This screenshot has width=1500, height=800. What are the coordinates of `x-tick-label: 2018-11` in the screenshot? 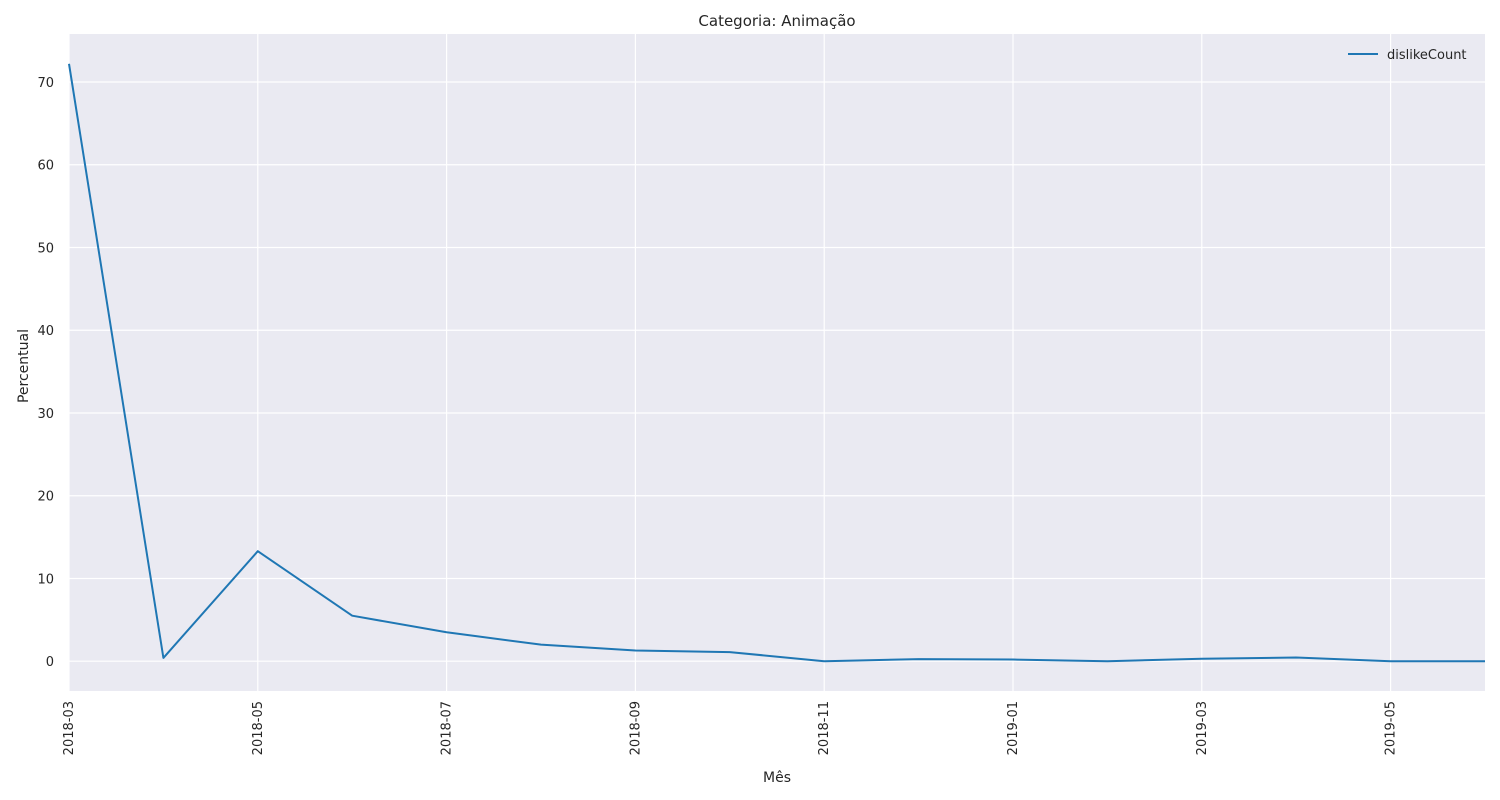 It's located at (824, 728).